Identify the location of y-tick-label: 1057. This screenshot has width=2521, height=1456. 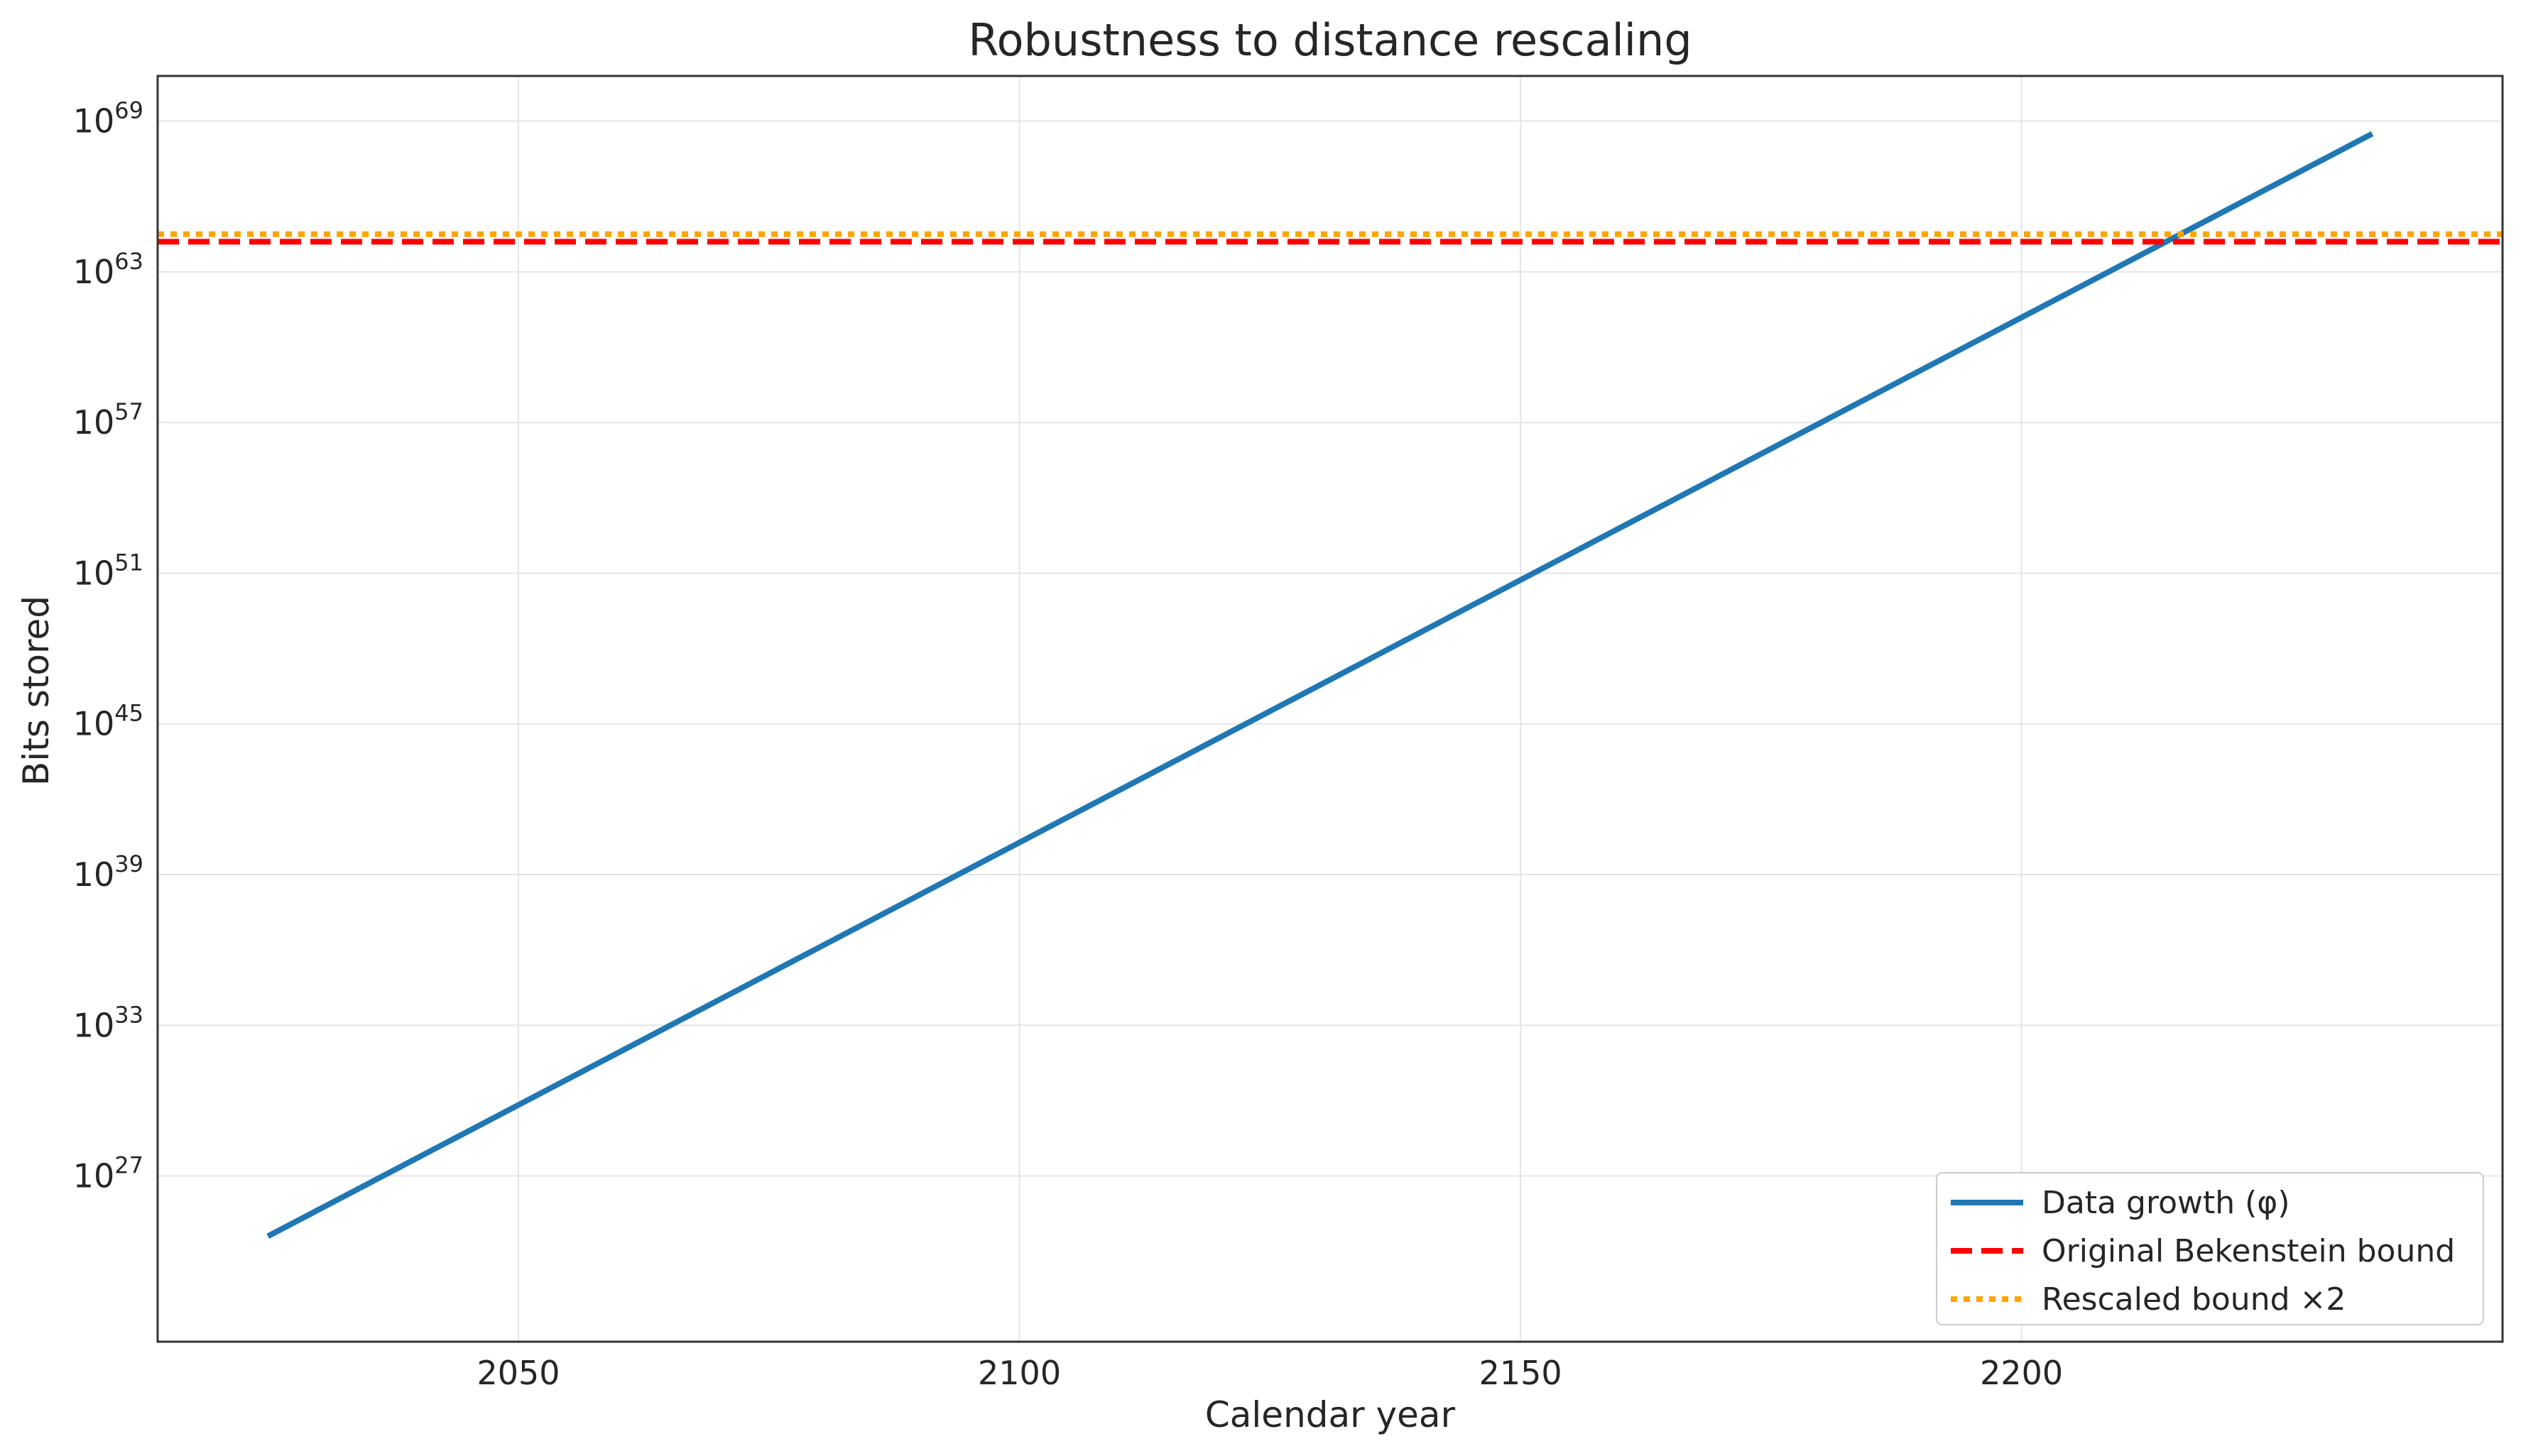
(108, 420).